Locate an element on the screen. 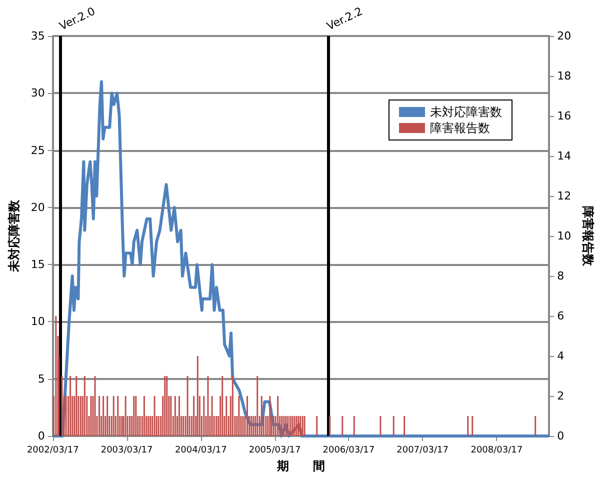 This screenshot has width=602, height=477. y2-tick-label: 8 is located at coordinates (560, 276).